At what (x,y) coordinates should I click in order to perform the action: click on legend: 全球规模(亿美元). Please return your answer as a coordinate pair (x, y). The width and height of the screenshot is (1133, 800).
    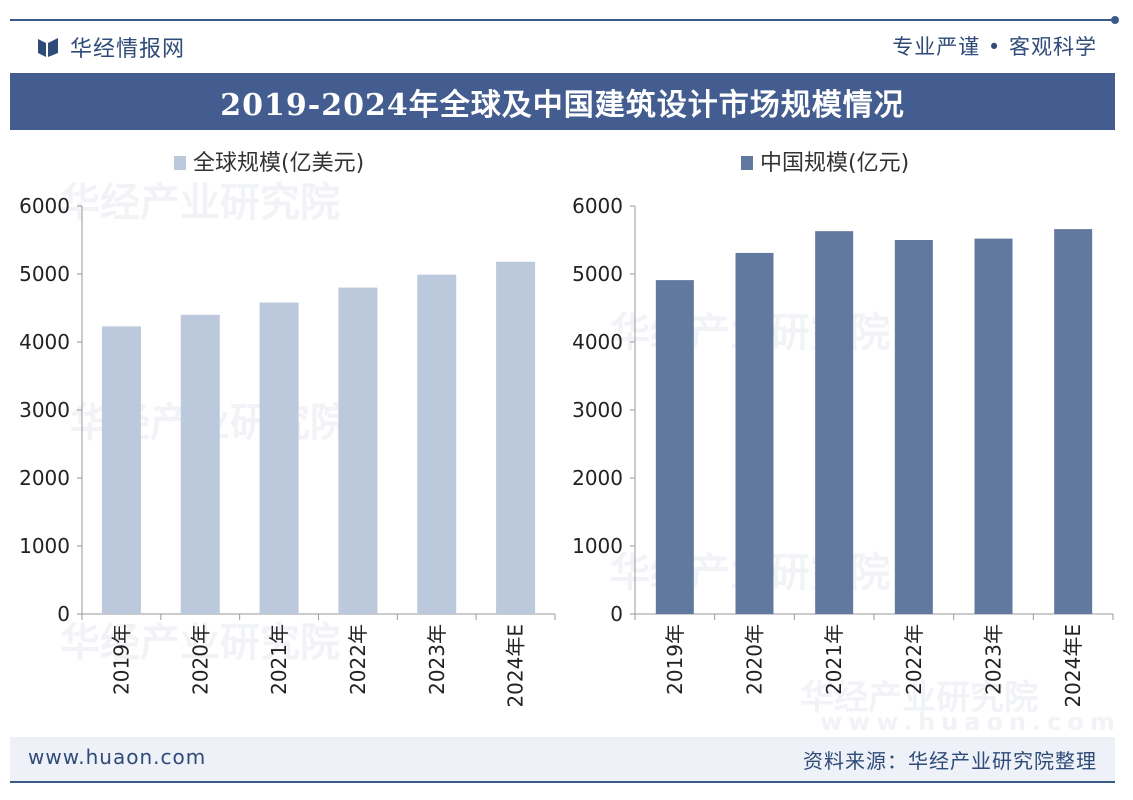
    Looking at the image, I should click on (269, 163).